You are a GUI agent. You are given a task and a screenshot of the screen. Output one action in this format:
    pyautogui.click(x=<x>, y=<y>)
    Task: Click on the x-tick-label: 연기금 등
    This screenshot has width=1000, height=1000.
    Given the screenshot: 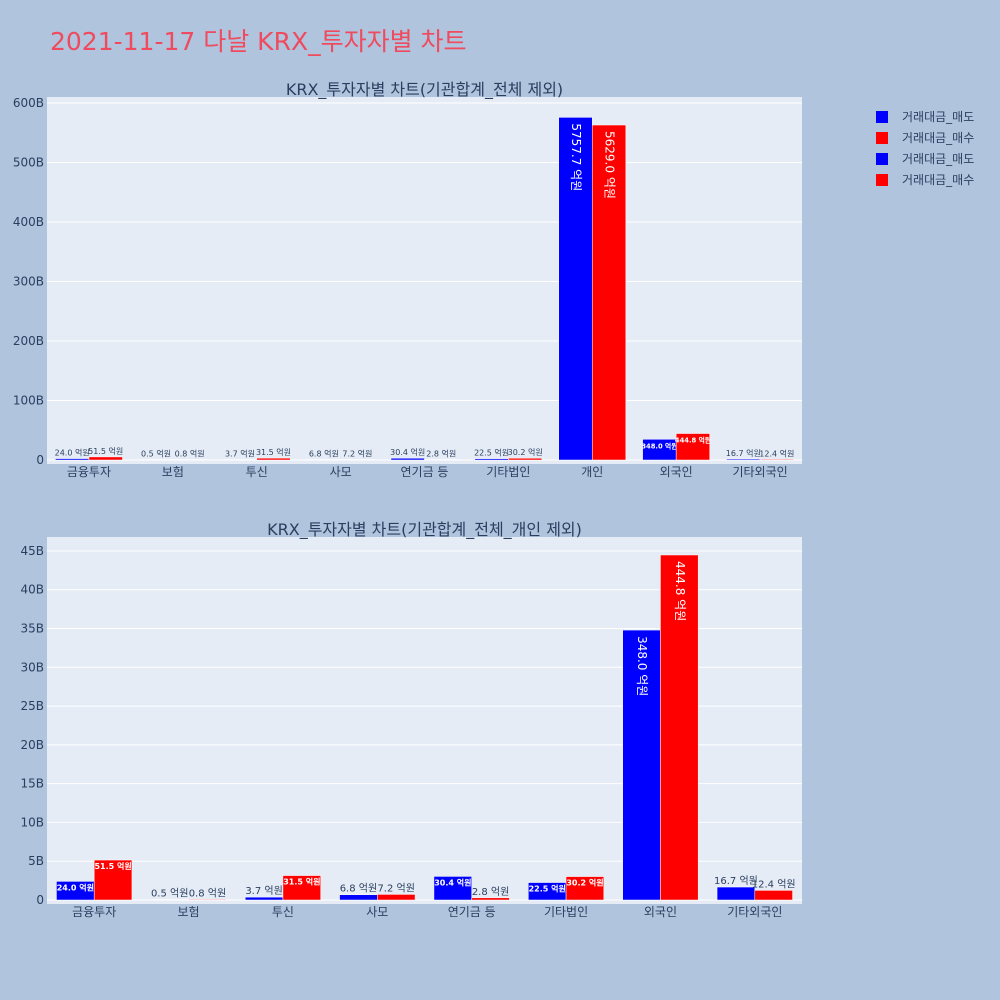 What is the action you would take?
    pyautogui.click(x=425, y=472)
    